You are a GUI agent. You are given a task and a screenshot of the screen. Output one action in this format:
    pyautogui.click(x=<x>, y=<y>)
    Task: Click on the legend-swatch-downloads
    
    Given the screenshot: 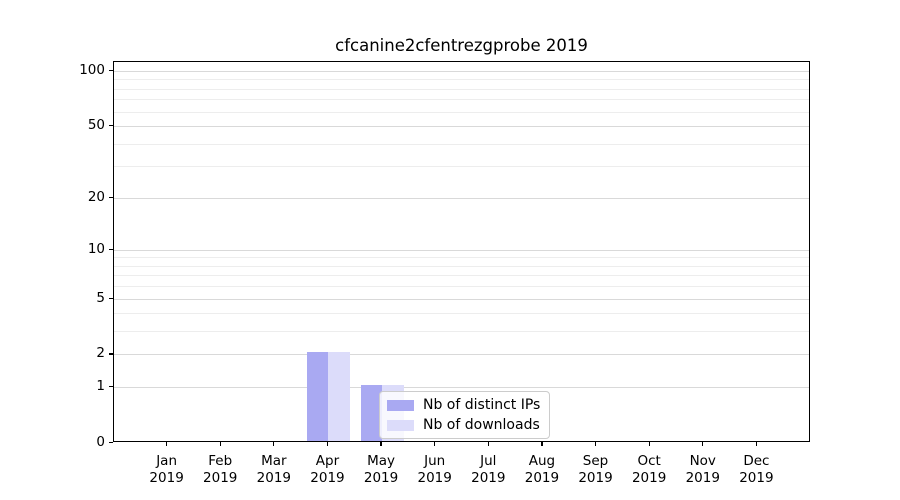 What is the action you would take?
    pyautogui.click(x=400, y=425)
    